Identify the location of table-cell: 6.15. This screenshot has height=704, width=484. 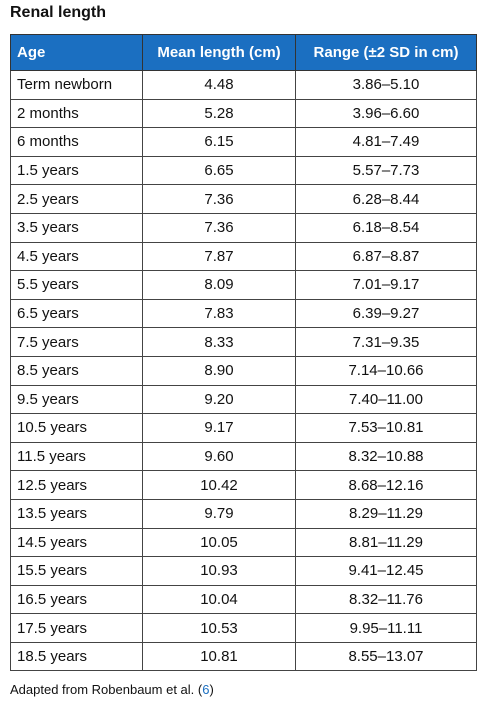
(219, 142).